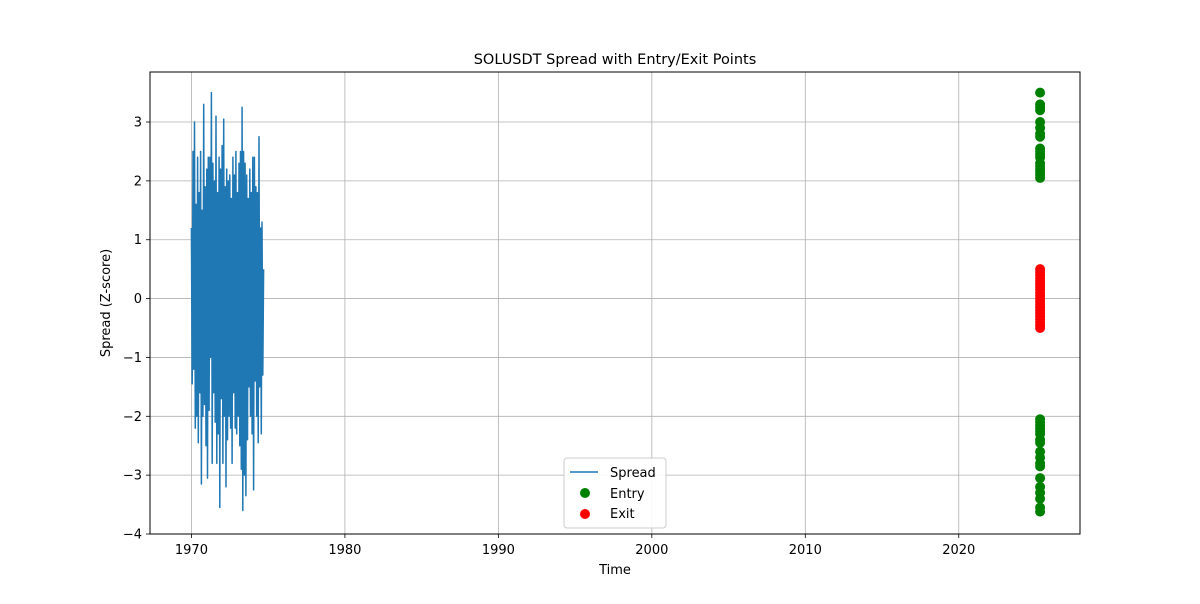  What do you see at coordinates (633, 473) in the screenshot?
I see `legend-spread-label: Spread` at bounding box center [633, 473].